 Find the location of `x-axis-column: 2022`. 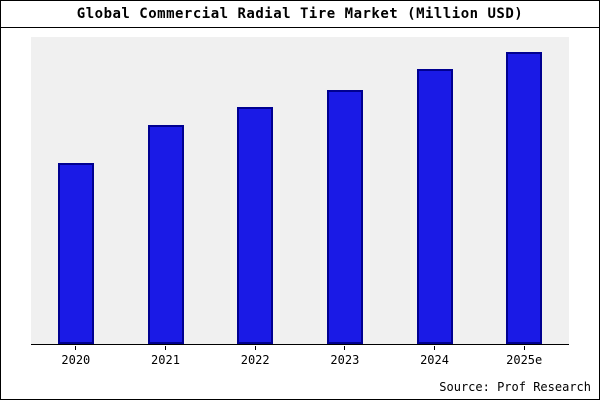

x-axis-column: 2022 is located at coordinates (255, 359).